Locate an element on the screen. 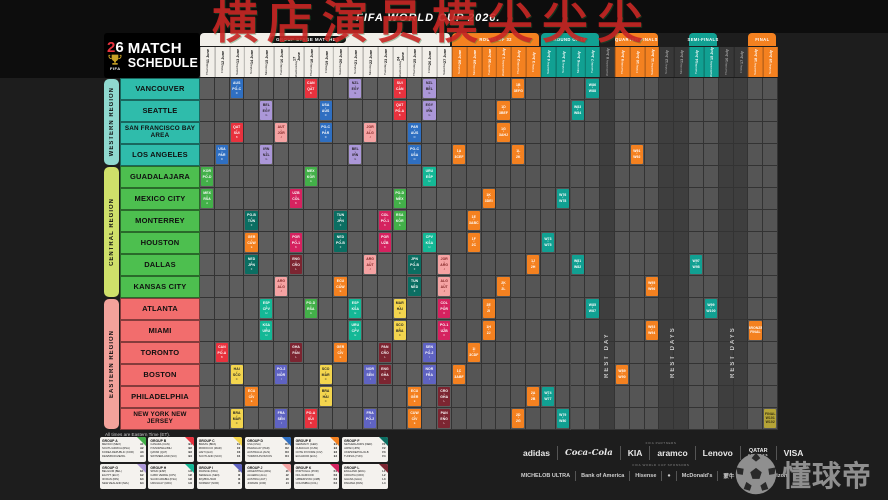 The image size is (888, 500). away-team: W88 is located at coordinates (592, 91).